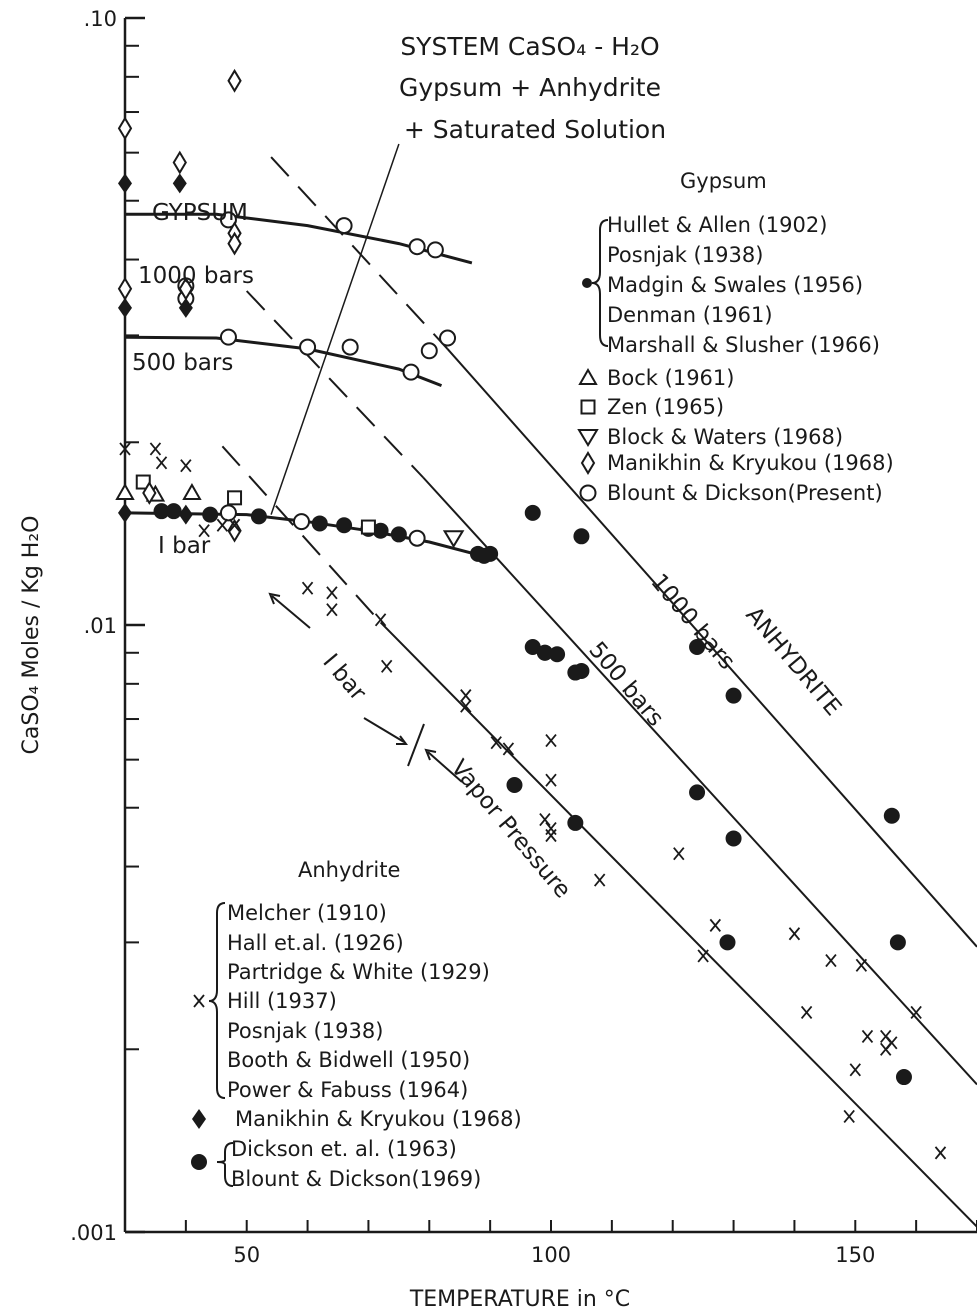 This screenshot has height=1312, width=977. I want to click on legend-anhydrite-dot-bracket, so click(225, 1164).